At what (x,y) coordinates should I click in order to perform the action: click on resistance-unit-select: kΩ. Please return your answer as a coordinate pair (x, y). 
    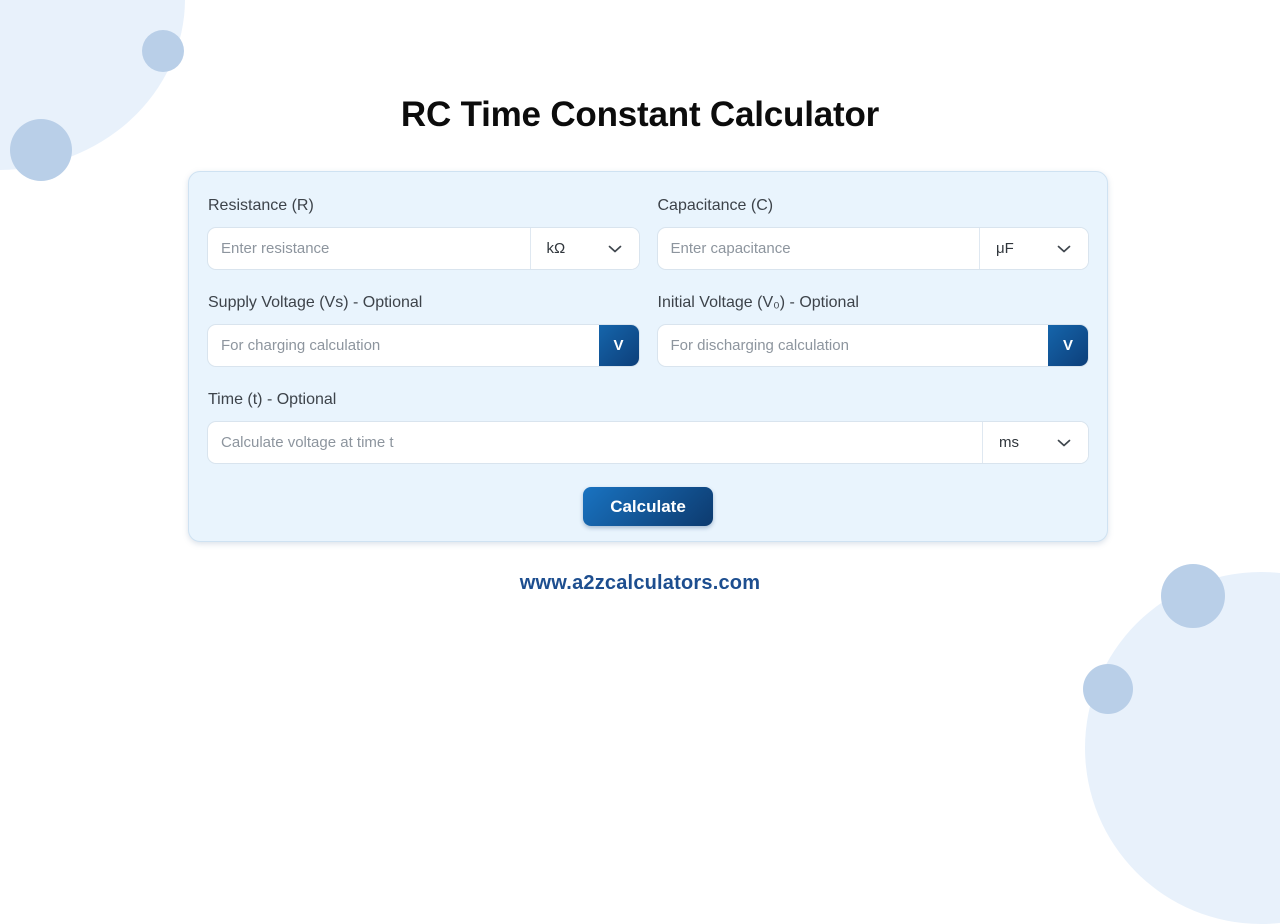
    Looking at the image, I should click on (584, 248).